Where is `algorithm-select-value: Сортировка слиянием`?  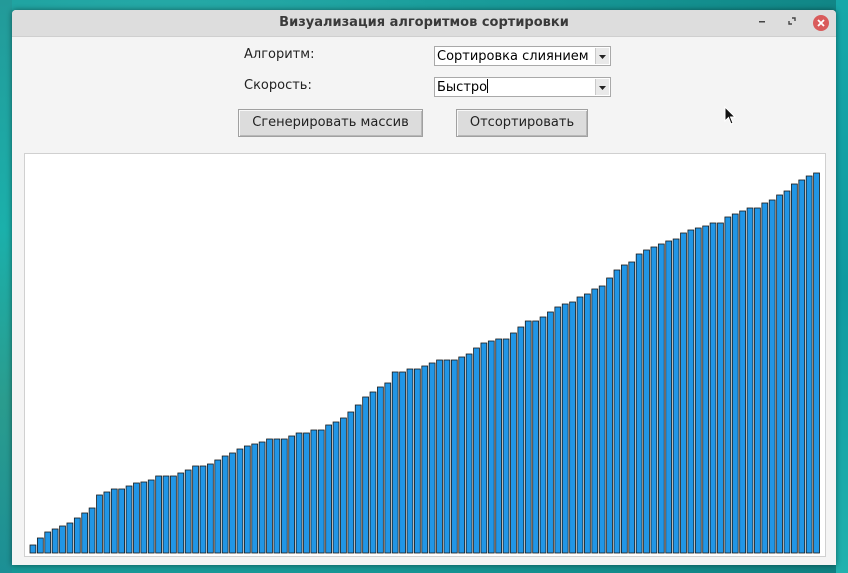 algorithm-select-value: Сортировка слиянием is located at coordinates (513, 56).